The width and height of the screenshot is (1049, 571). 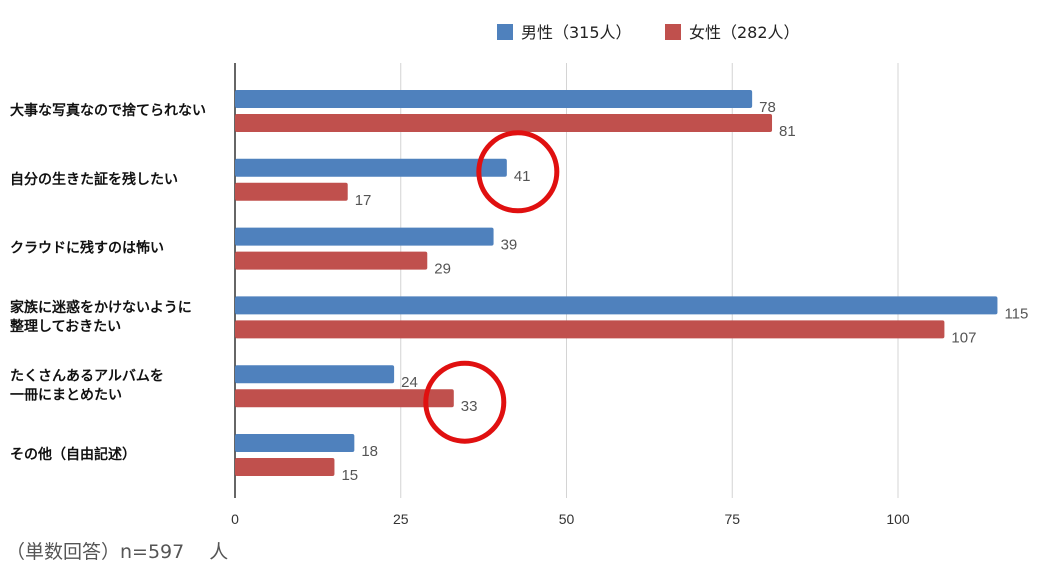 What do you see at coordinates (235, 519) in the screenshot?
I see `x-tick-label: 0` at bounding box center [235, 519].